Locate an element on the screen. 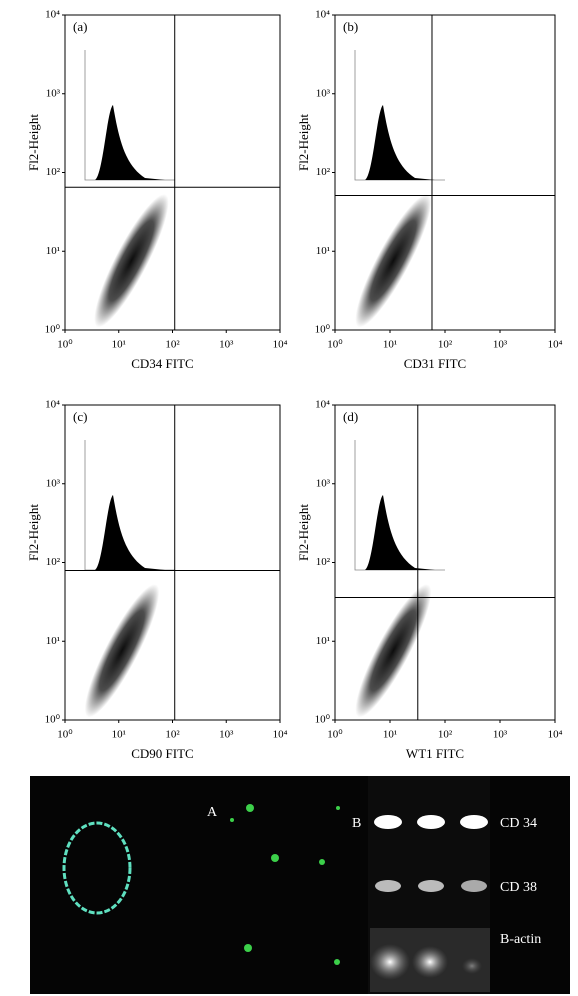  x-axis-label: WT1 FITC is located at coordinates (435, 753).